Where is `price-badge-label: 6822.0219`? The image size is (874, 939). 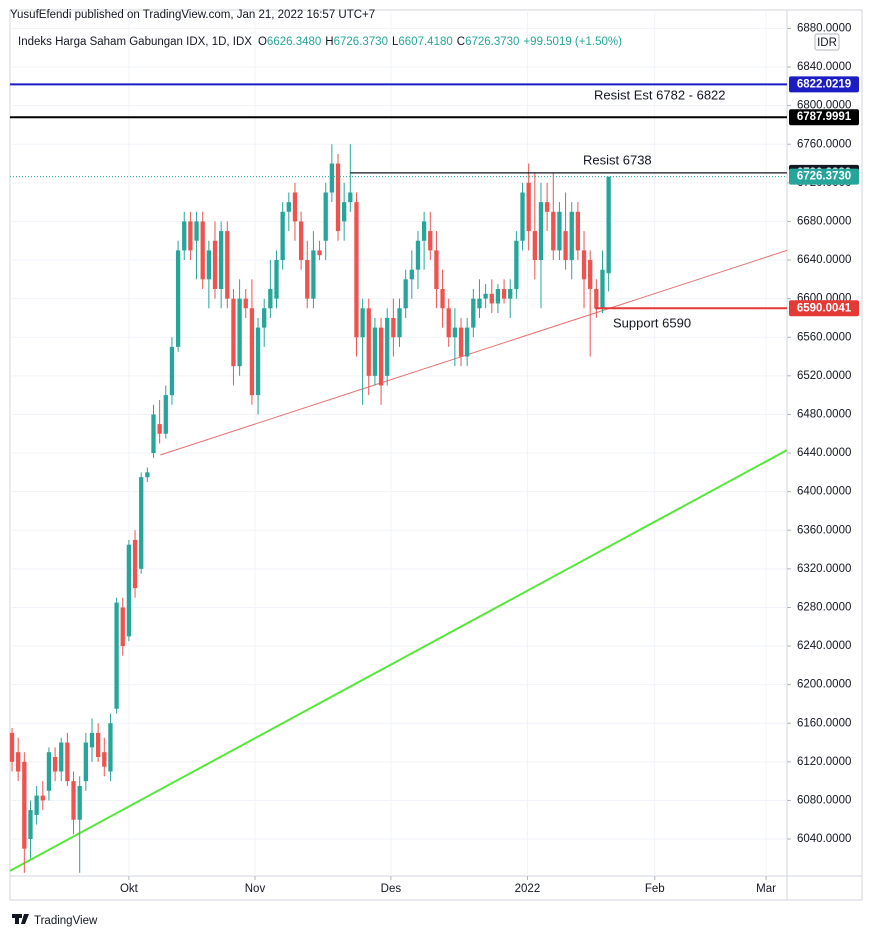 price-badge-label: 6822.0219 is located at coordinates (824, 84).